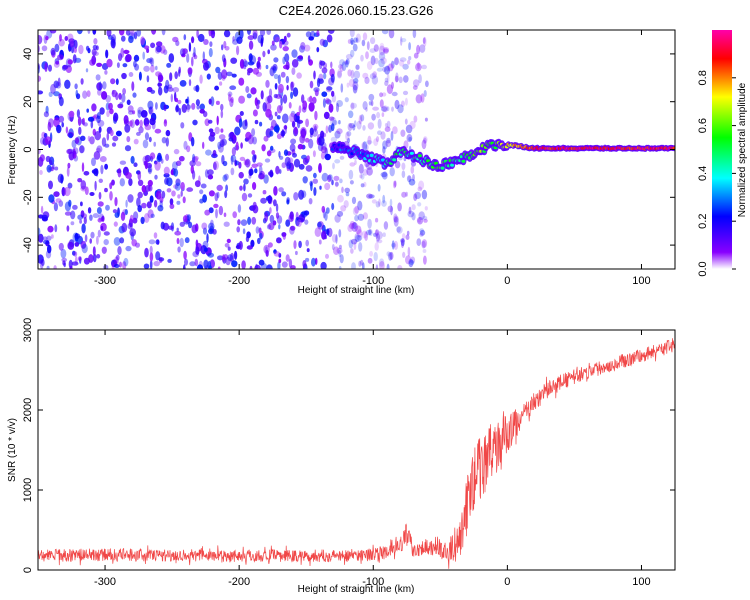  Describe the element at coordinates (12, 150) in the screenshot. I see `spectrogram-y-label: Frequency (Hz)` at that location.